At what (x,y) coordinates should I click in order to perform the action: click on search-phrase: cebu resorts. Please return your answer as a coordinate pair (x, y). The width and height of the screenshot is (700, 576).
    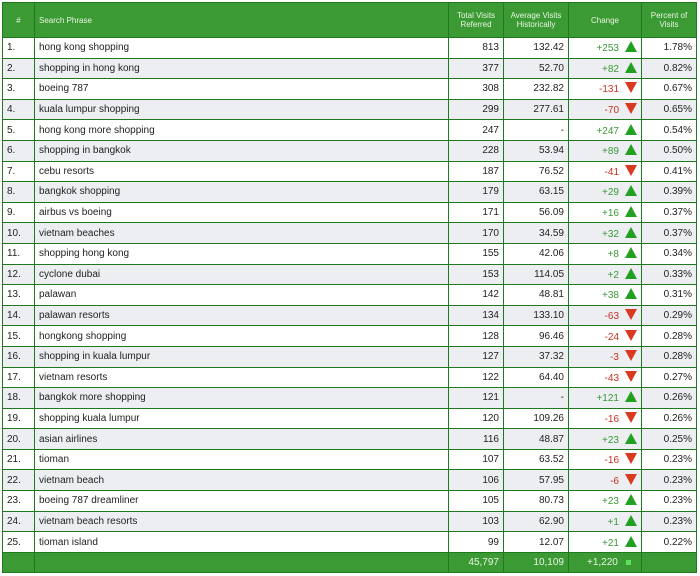
    Looking at the image, I should click on (241, 171).